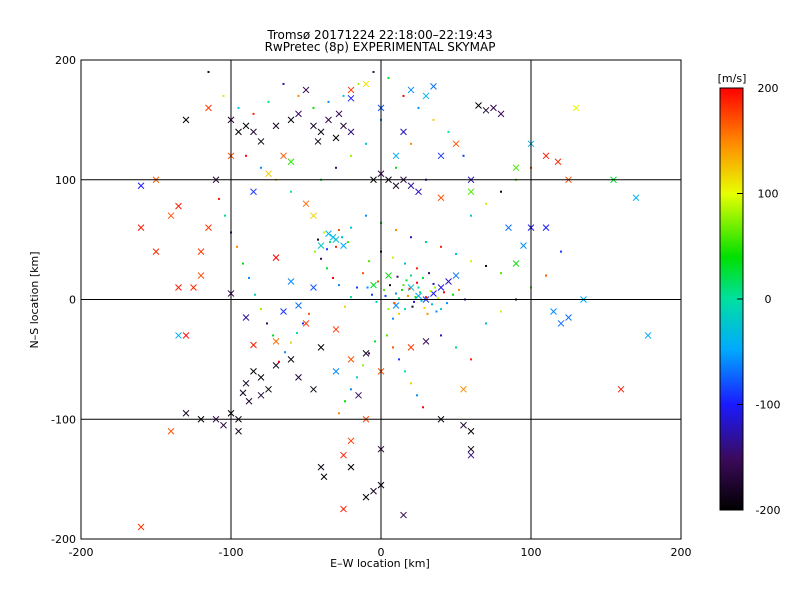 Image resolution: width=800 pixels, height=604 pixels. What do you see at coordinates (768, 88) in the screenshot?
I see `colorbar-tick-label: 200` at bounding box center [768, 88].